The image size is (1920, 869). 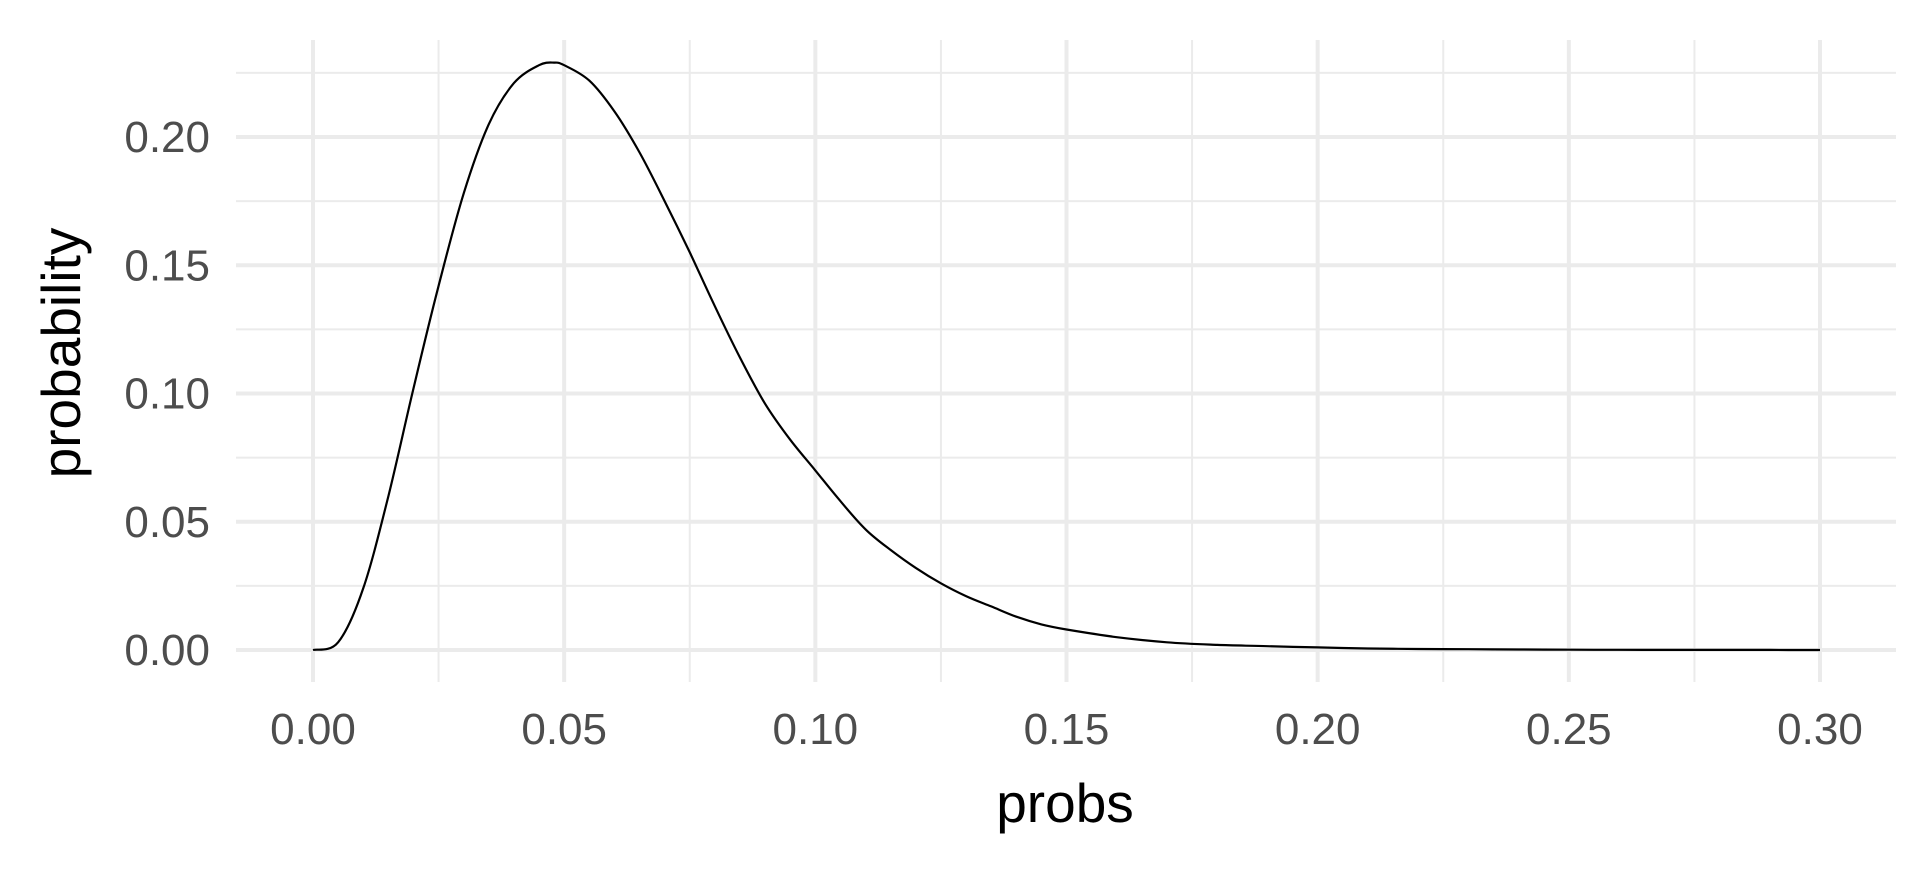 I want to click on x-tick-label: 0.10, so click(x=816, y=729).